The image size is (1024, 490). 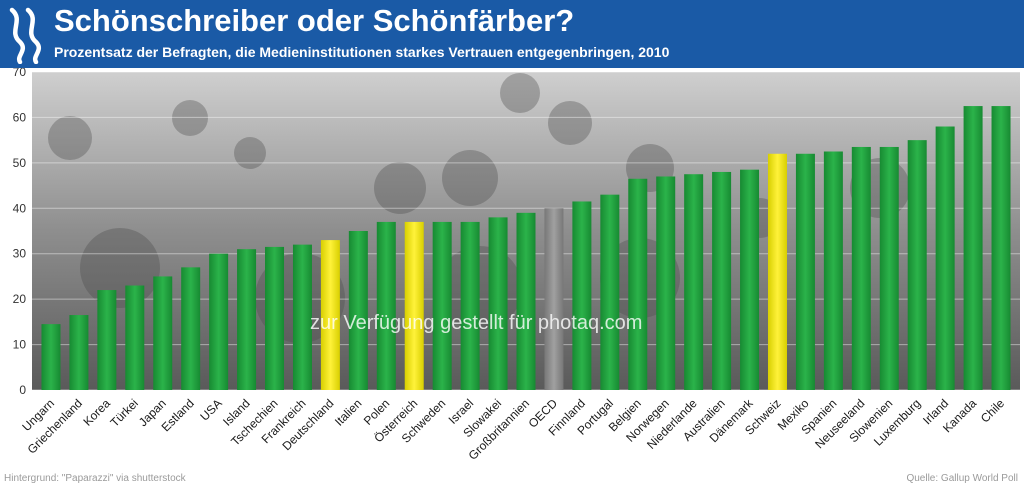 I want to click on y-tick-label: 20, so click(x=20, y=299).